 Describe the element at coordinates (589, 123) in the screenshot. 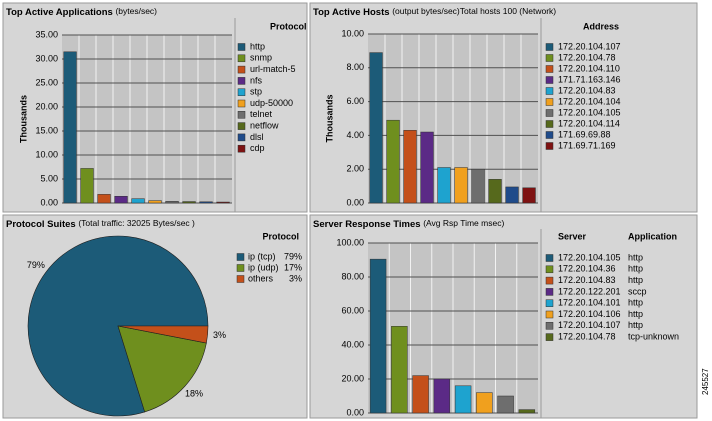

I see `legend-label: 172.20.104.114` at that location.